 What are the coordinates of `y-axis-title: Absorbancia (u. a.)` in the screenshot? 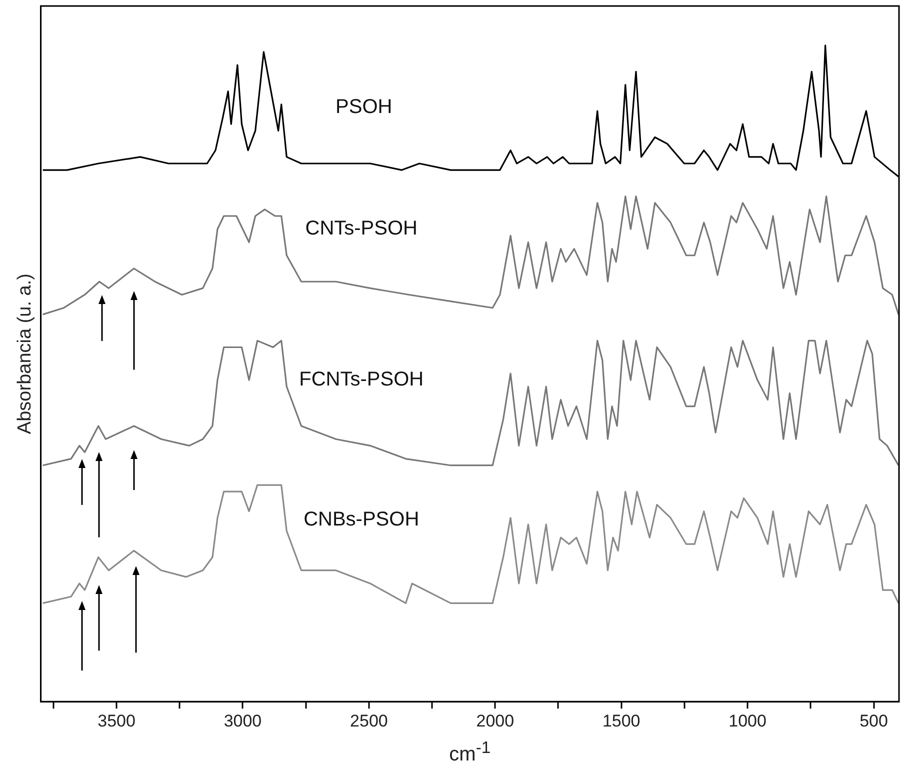 It's located at (25, 354).